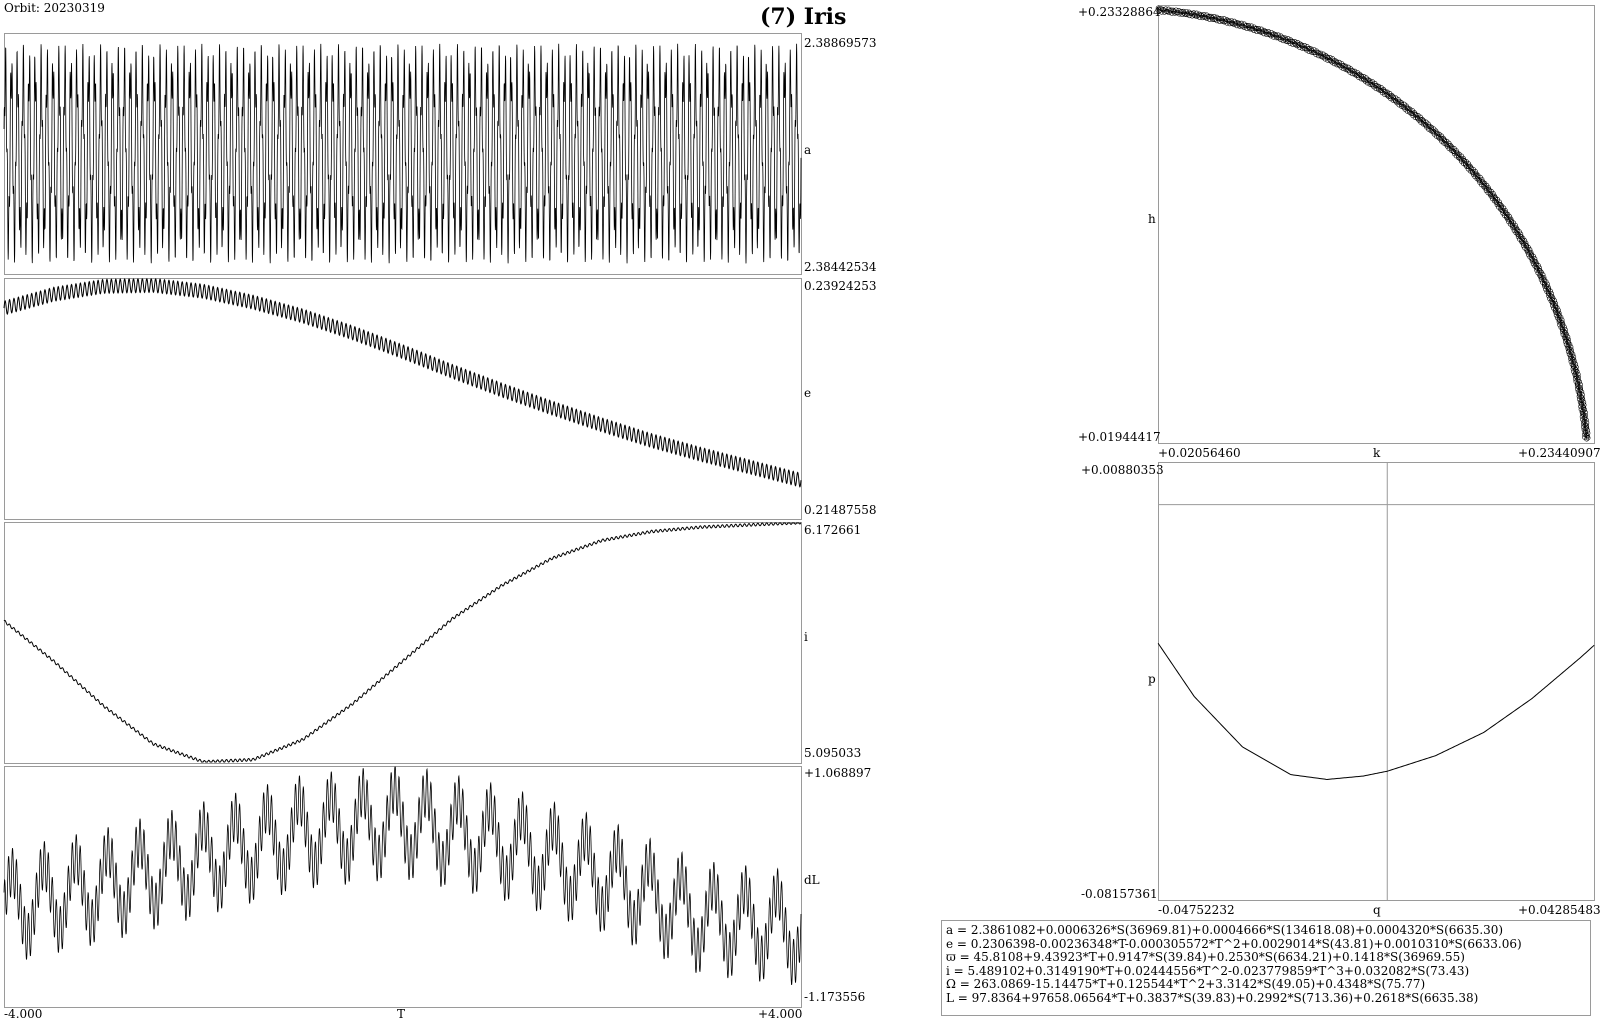 The height and width of the screenshot is (1024, 1600). I want to click on e-plot-frame, so click(403, 399).